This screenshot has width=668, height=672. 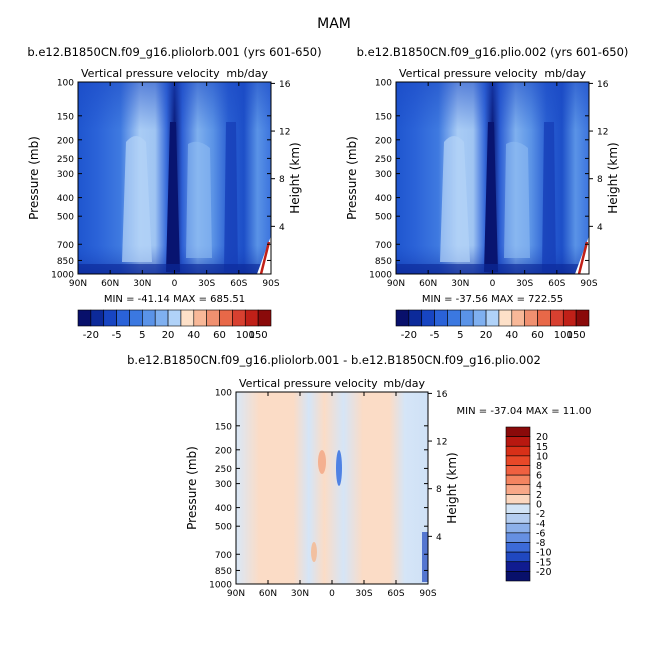 I want to click on colorbar-label: 6, so click(x=539, y=476).